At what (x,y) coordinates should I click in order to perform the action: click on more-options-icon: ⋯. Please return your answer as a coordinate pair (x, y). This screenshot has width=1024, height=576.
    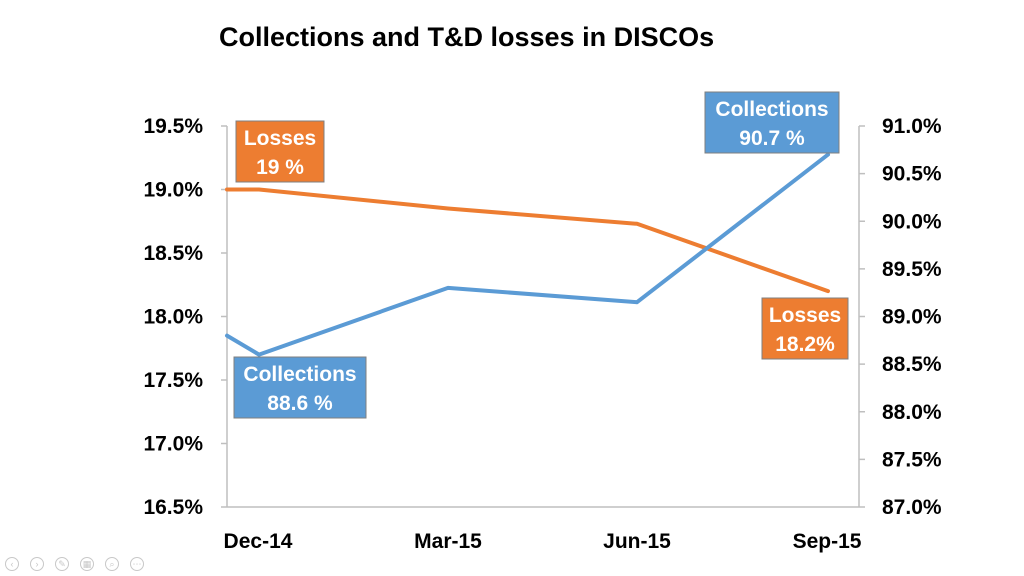
    Looking at the image, I should click on (137, 564).